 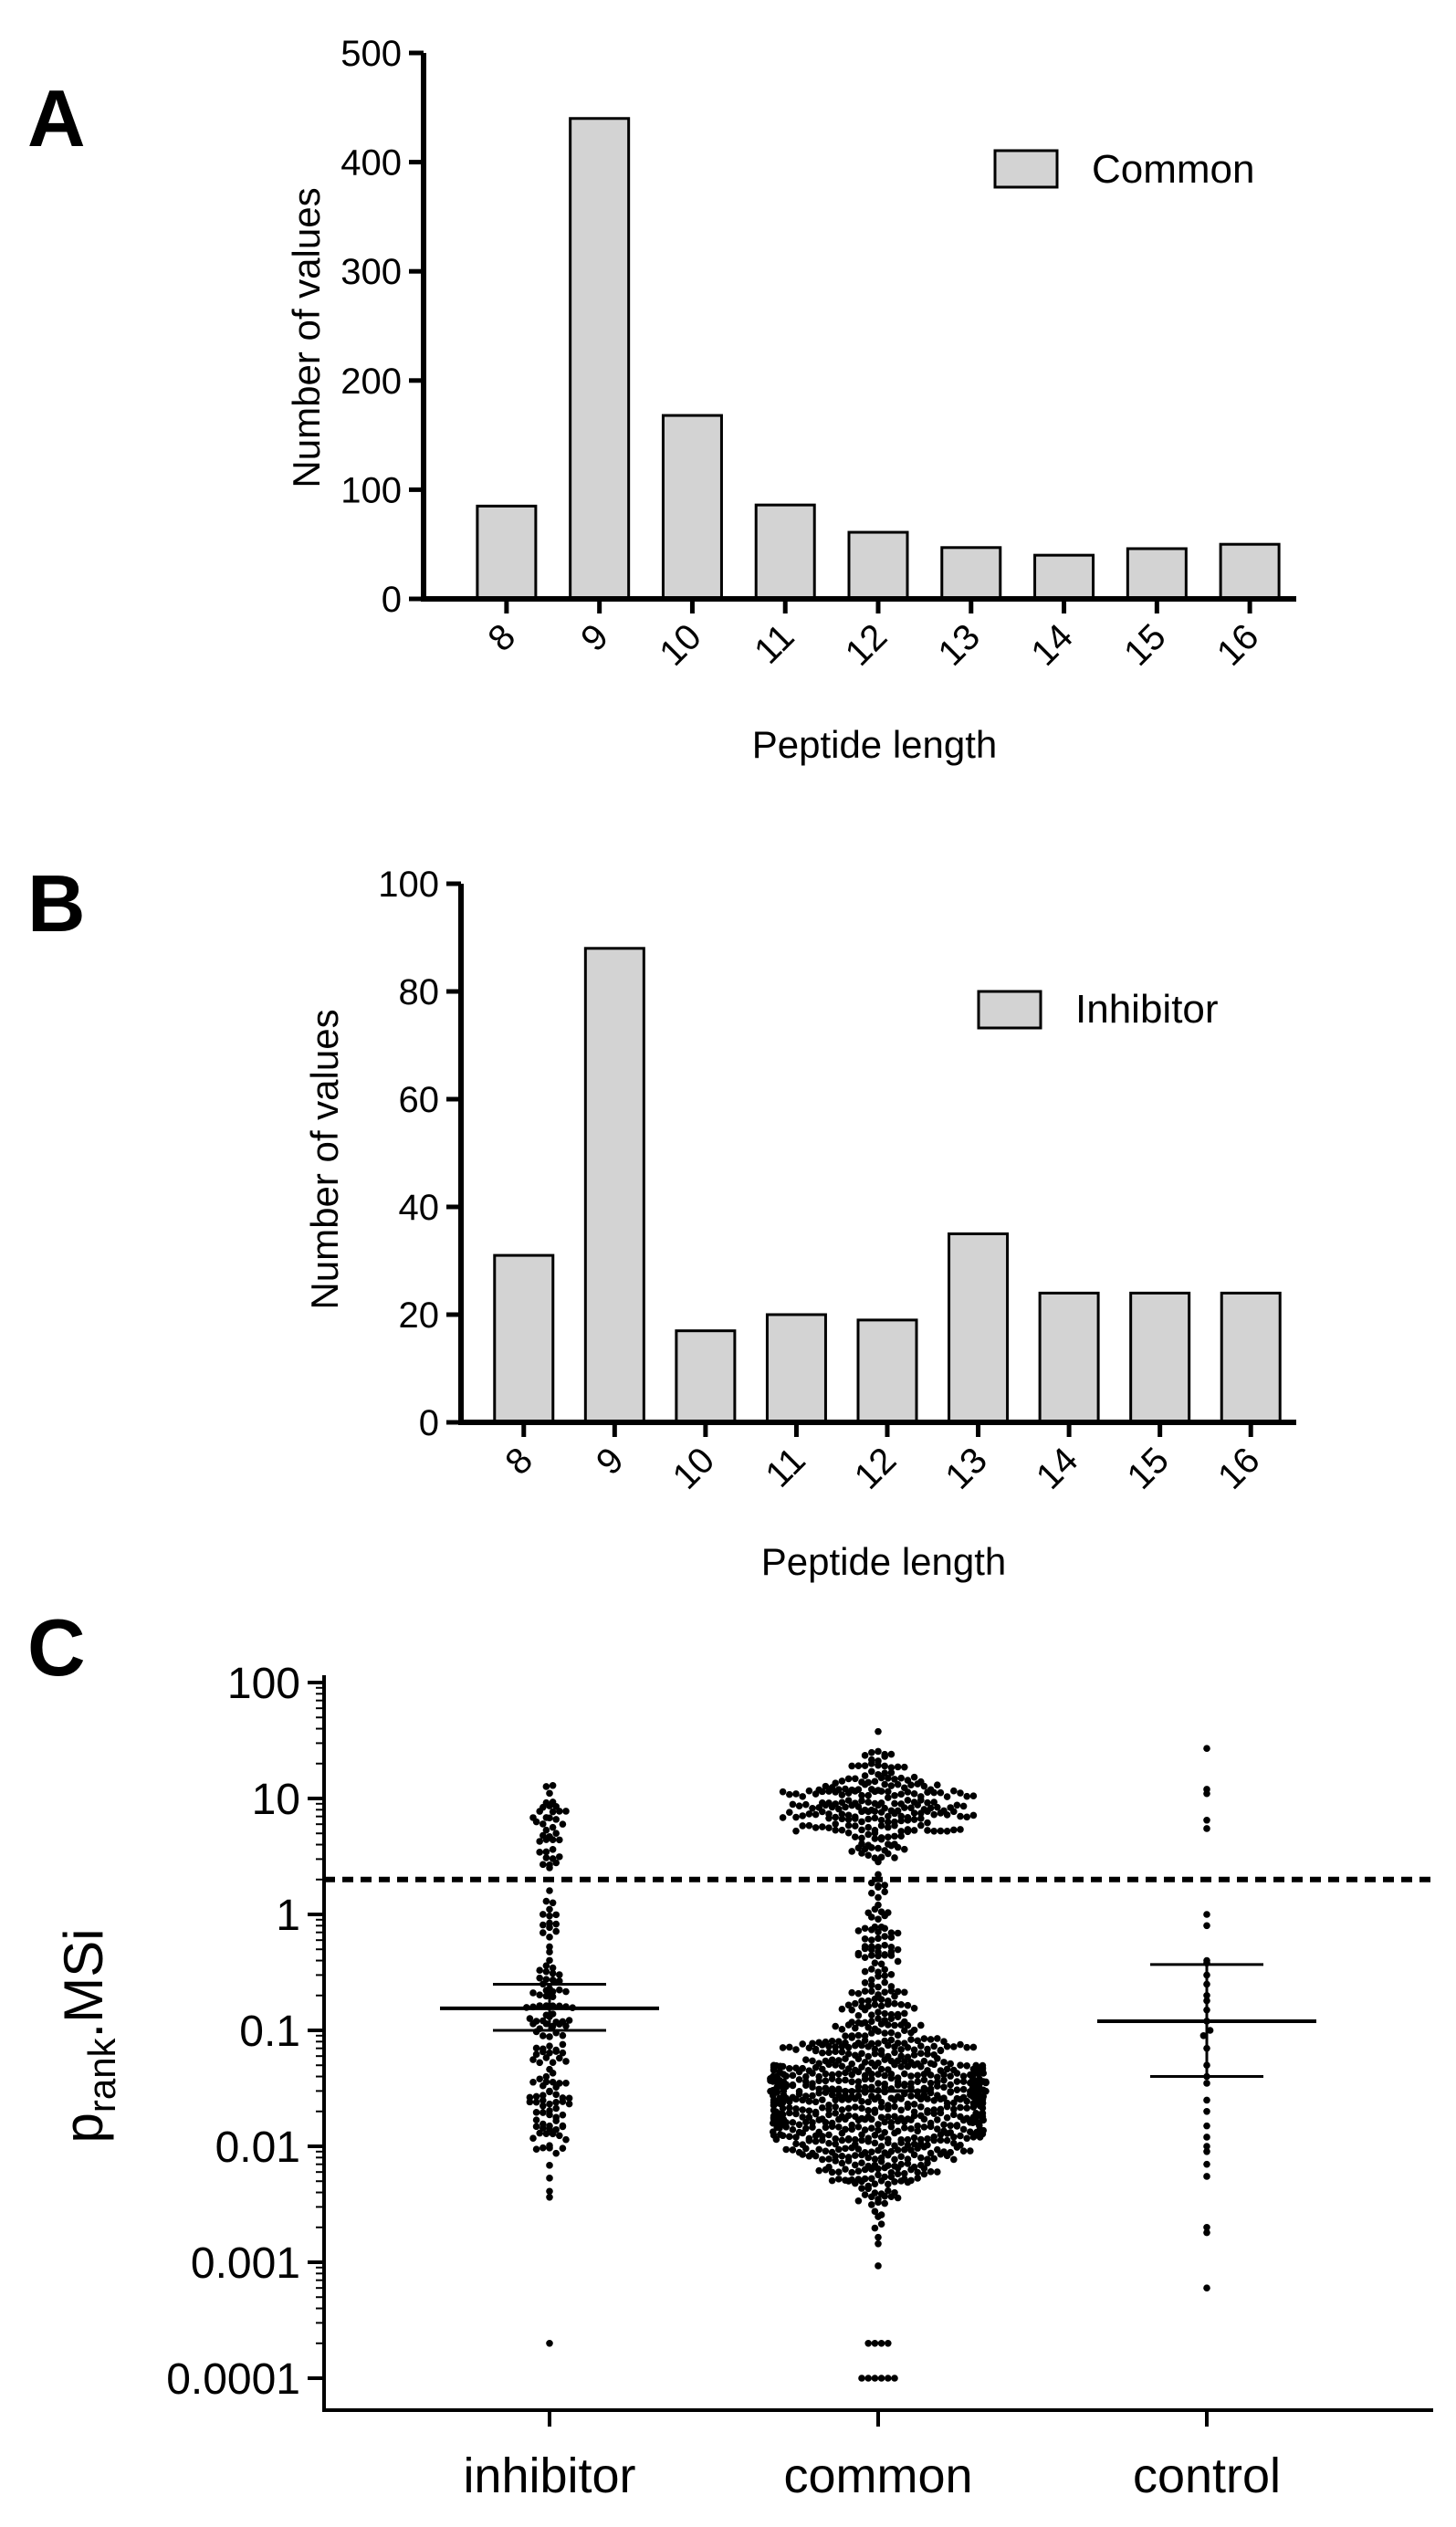 What do you see at coordinates (371, 272) in the screenshot?
I see `chart-a-ytick-label: 300` at bounding box center [371, 272].